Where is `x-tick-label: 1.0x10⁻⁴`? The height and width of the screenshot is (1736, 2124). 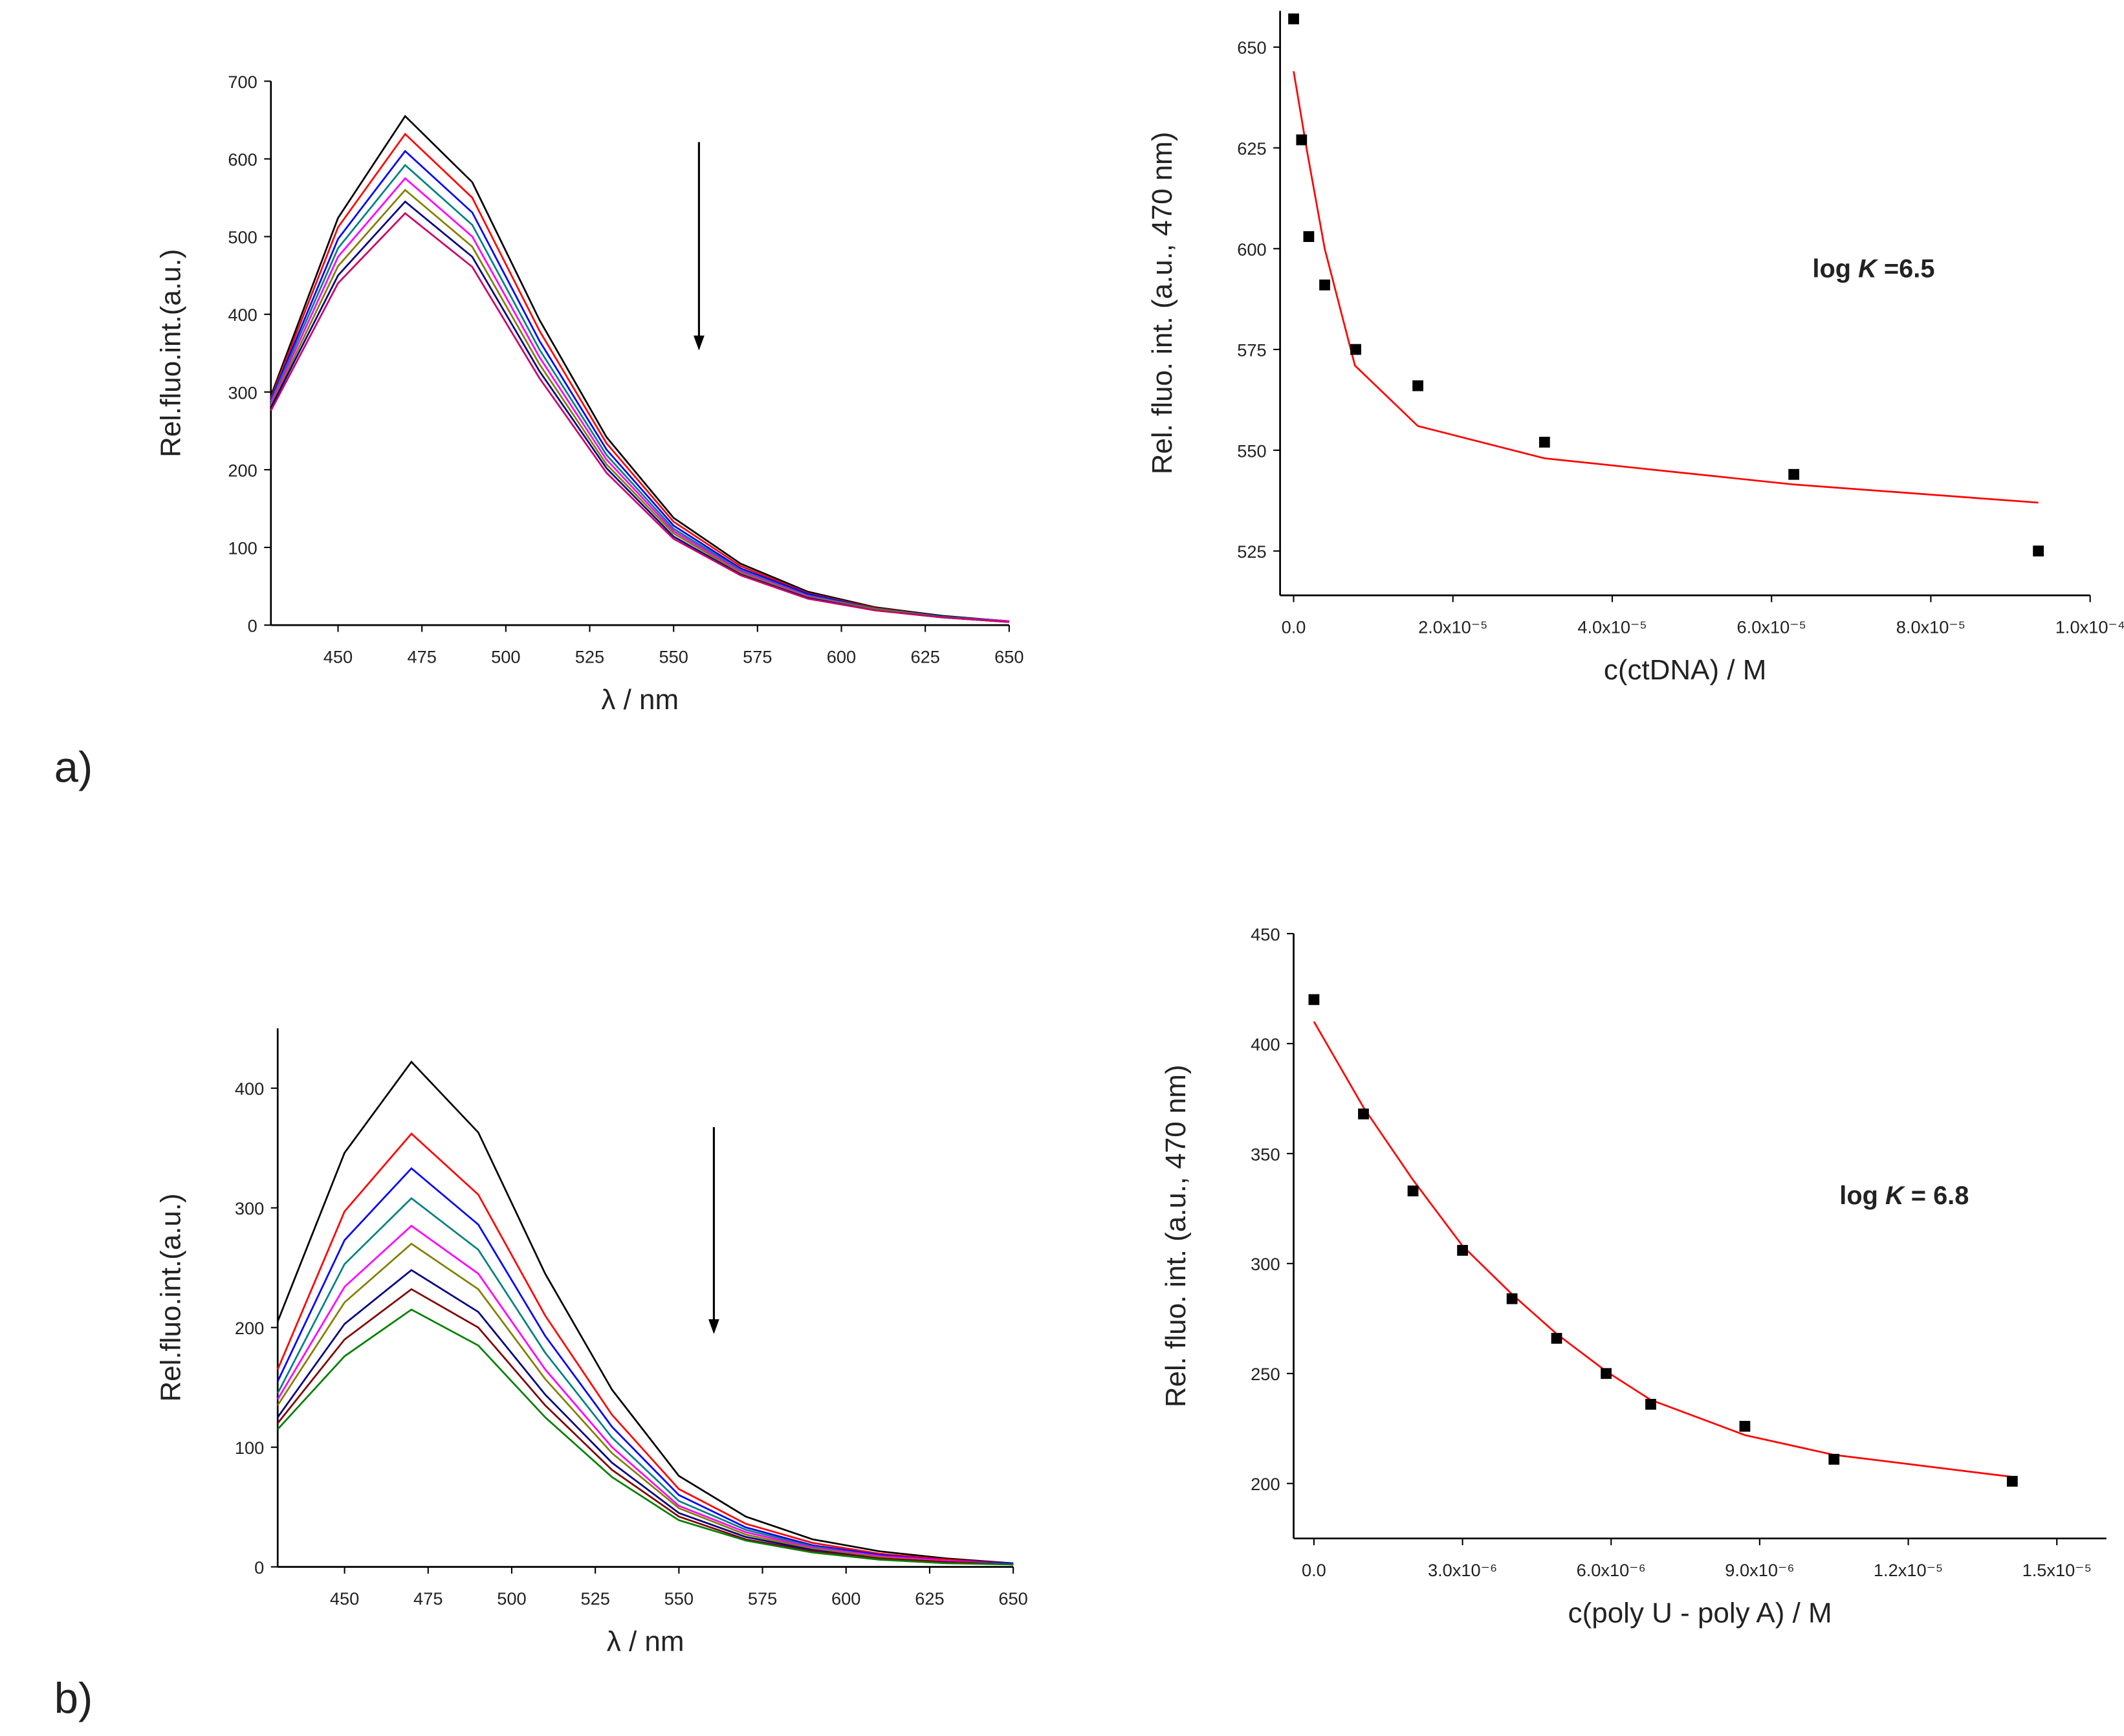
x-tick-label: 1.0x10⁻⁴ is located at coordinates (2089, 627).